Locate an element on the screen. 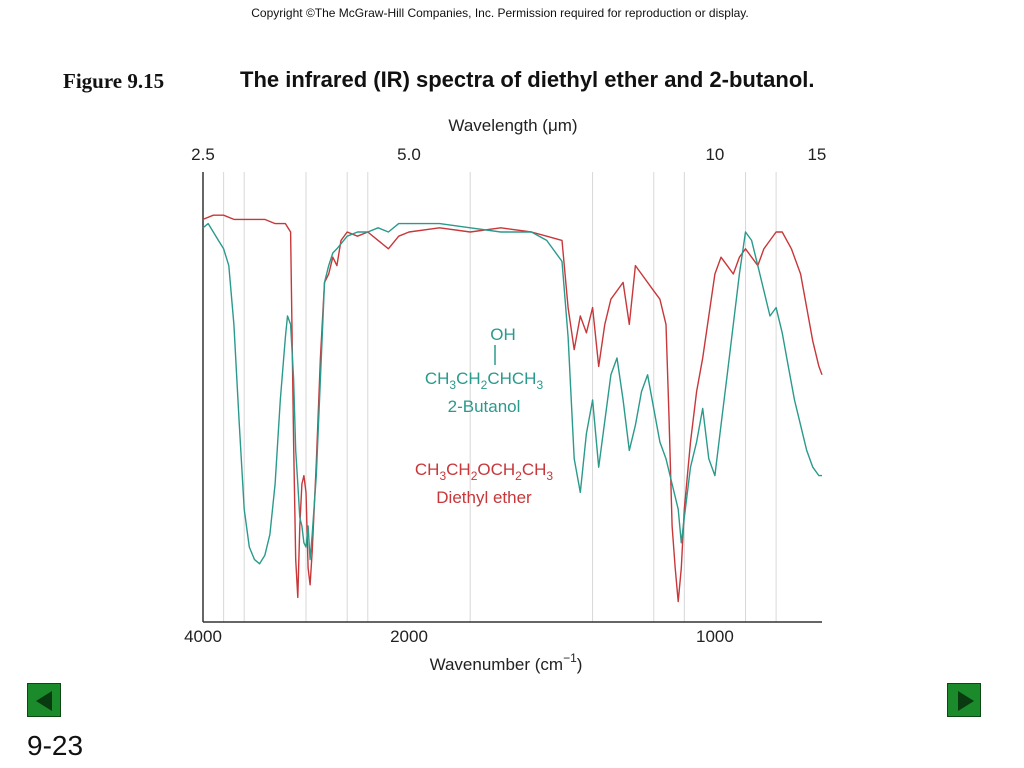 The height and width of the screenshot is (768, 1024). previous-slide-button is located at coordinates (44, 700).